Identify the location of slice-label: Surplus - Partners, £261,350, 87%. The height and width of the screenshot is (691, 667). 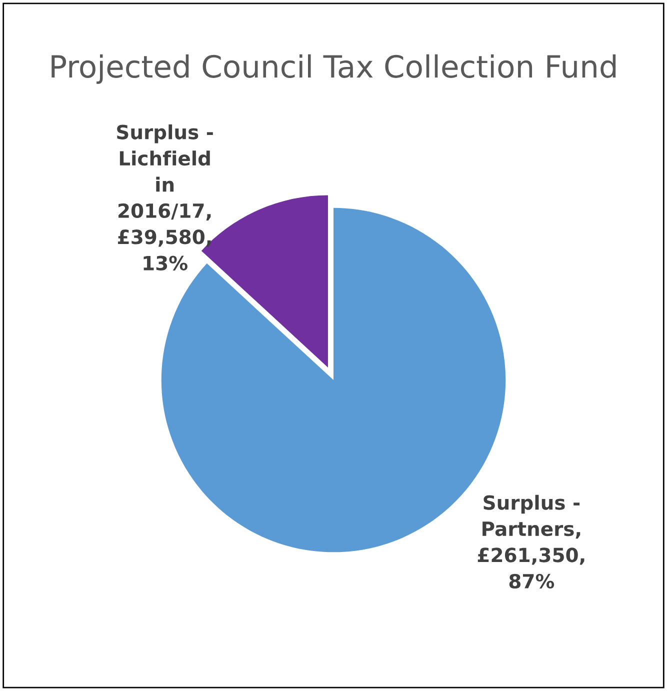
(531, 541).